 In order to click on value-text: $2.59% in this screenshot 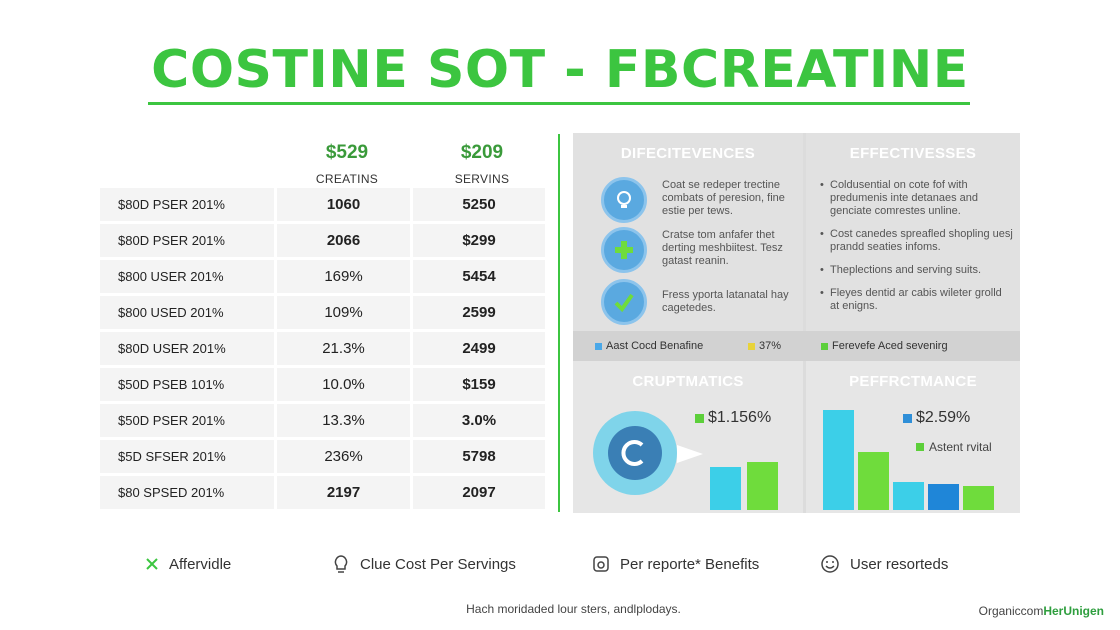, I will do `click(943, 417)`.